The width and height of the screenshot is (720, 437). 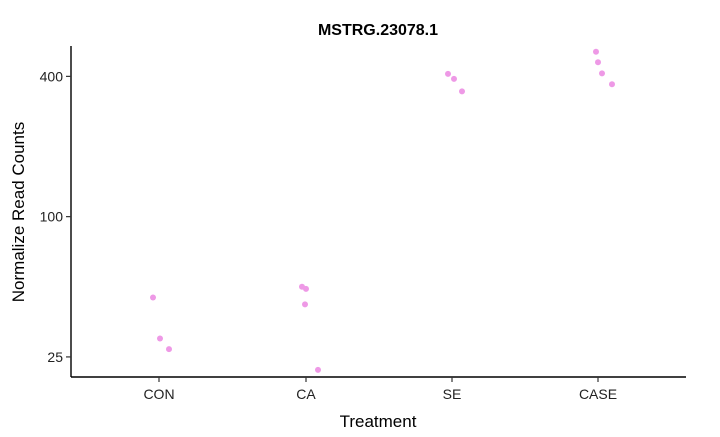 What do you see at coordinates (52, 76) in the screenshot?
I see `y-tick-label: 400` at bounding box center [52, 76].